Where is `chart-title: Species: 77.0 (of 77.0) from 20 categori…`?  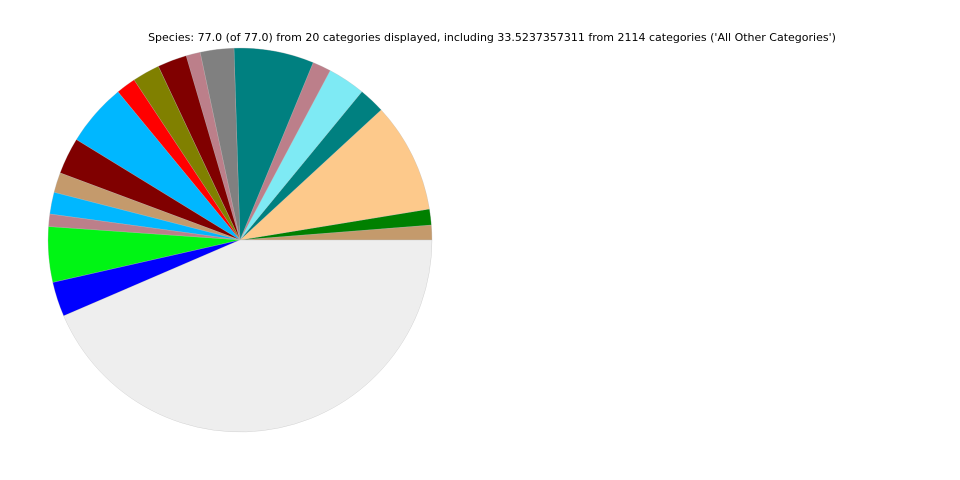 chart-title: Species: 77.0 (of 77.0) from 20 categori… is located at coordinates (492, 37).